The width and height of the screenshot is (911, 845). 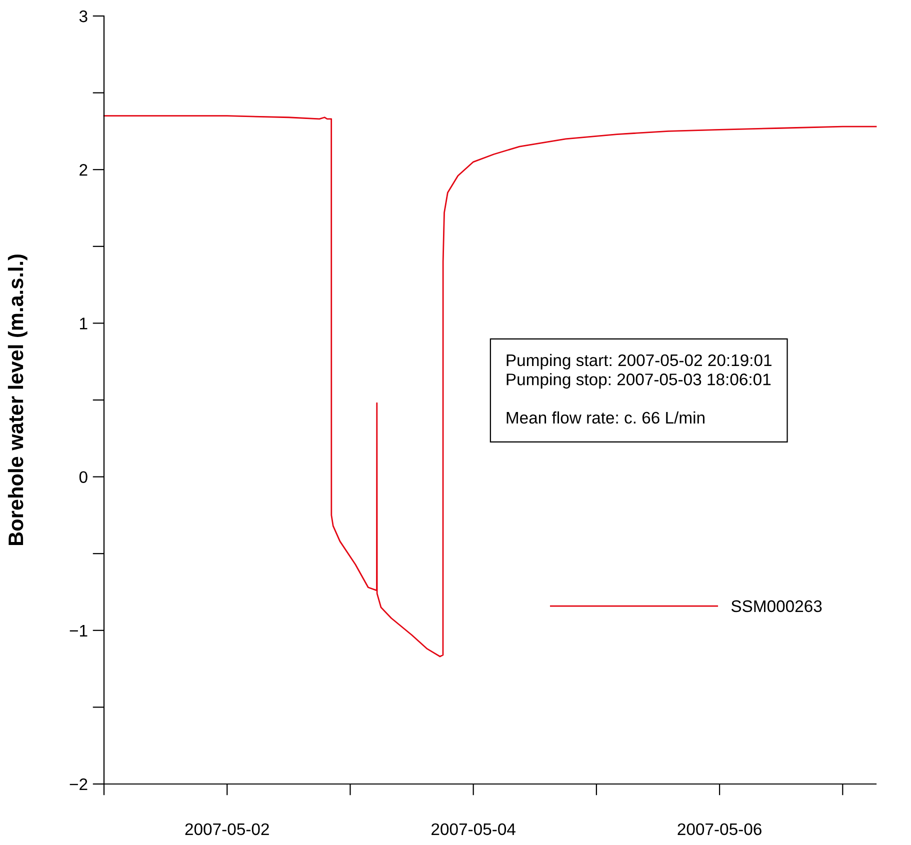 What do you see at coordinates (227, 829) in the screenshot?
I see `x-tick-label: 2007-05-02` at bounding box center [227, 829].